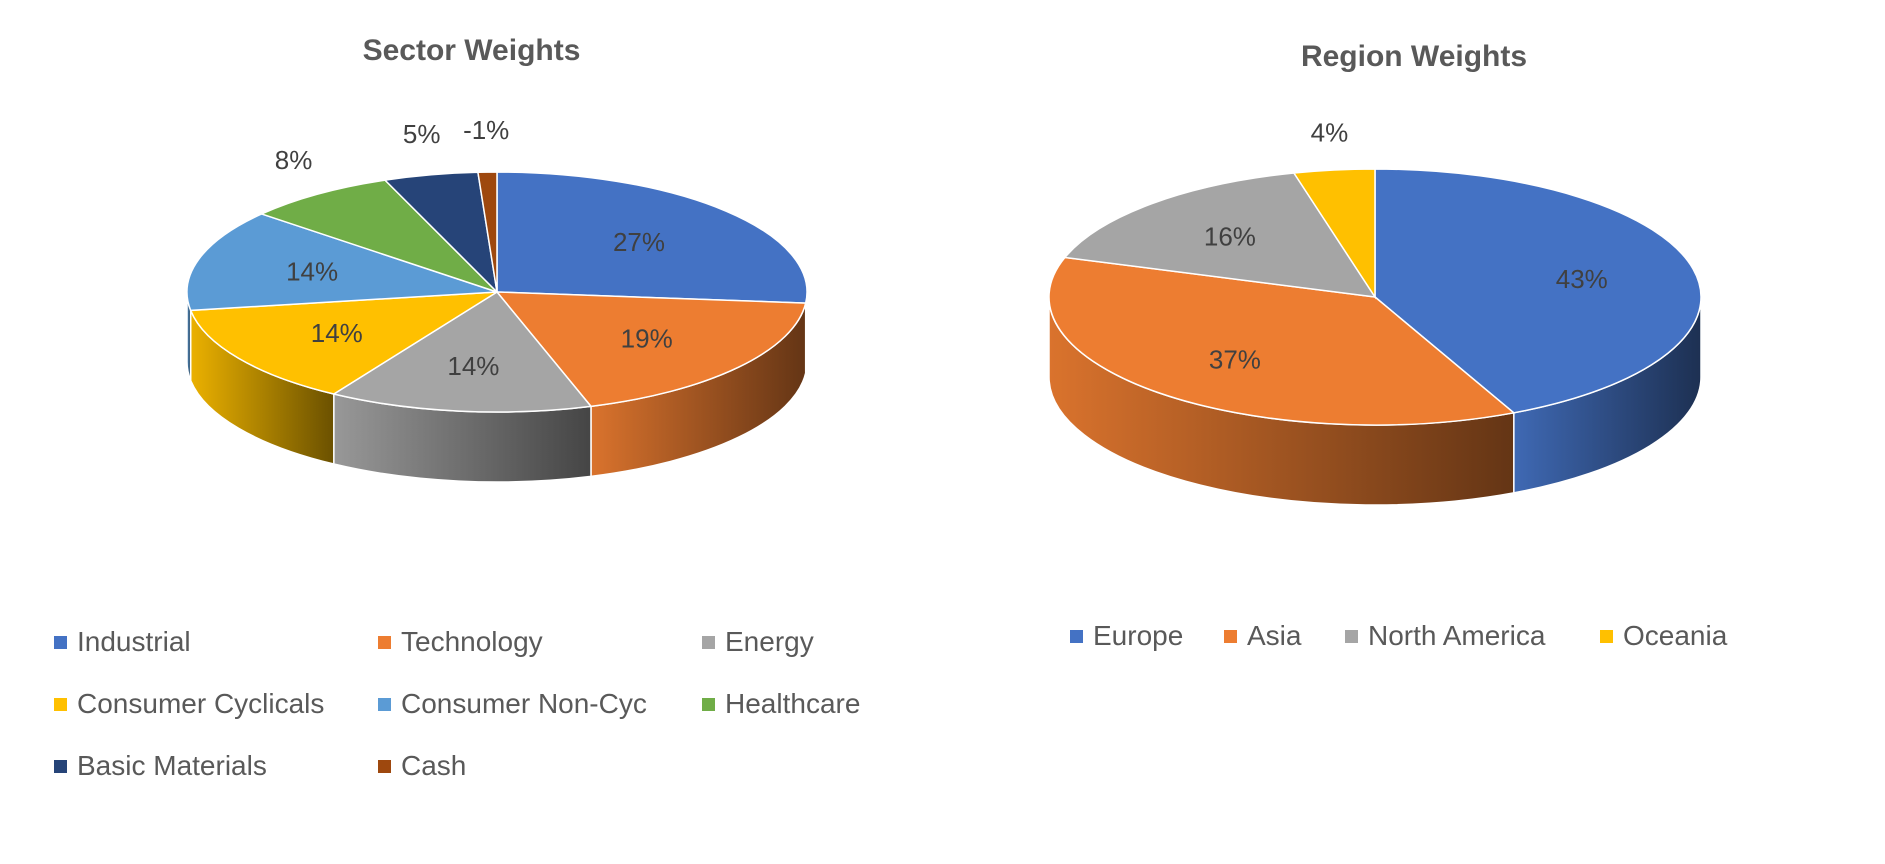  Describe the element at coordinates (134, 641) in the screenshot. I see `legend-label: Industrial` at that location.